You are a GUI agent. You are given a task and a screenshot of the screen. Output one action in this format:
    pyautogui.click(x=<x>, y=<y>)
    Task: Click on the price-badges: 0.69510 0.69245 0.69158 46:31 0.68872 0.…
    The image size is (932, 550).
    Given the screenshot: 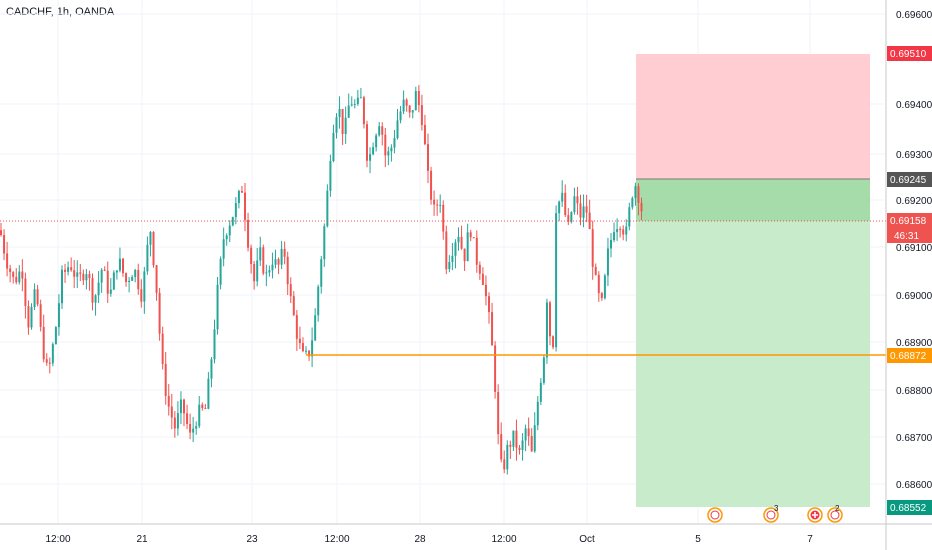 What is the action you would take?
    pyautogui.click(x=909, y=280)
    